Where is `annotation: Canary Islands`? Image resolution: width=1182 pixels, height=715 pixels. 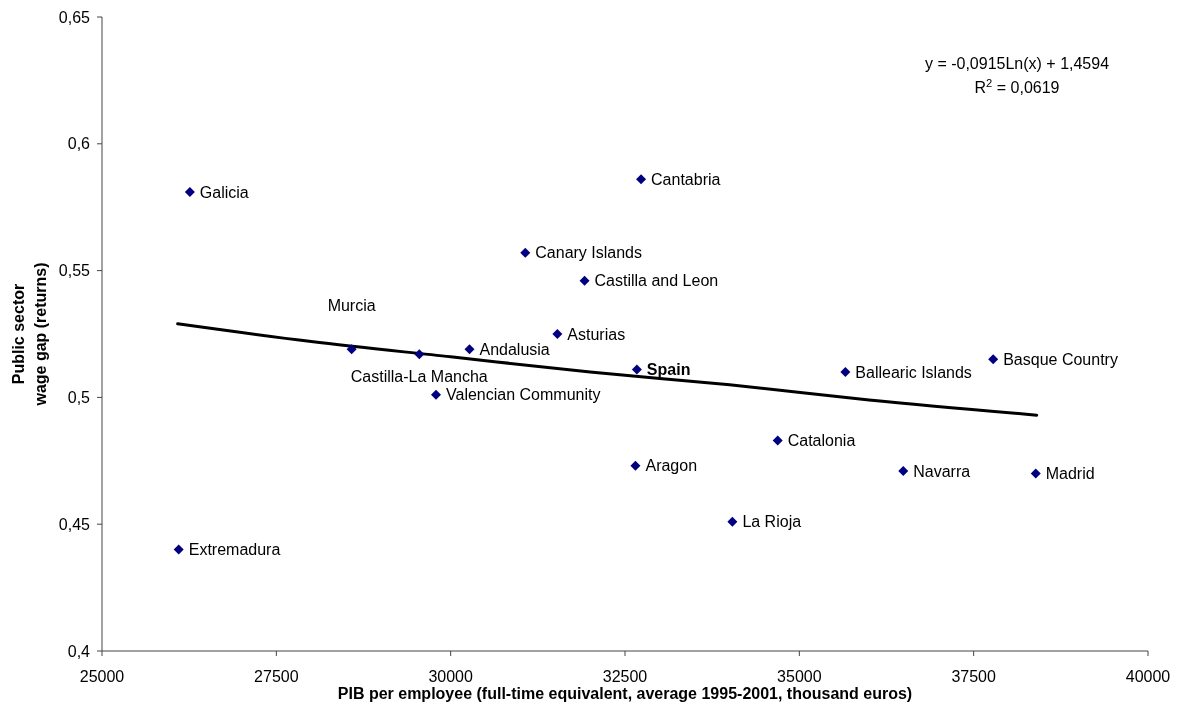 annotation: Canary Islands is located at coordinates (588, 253).